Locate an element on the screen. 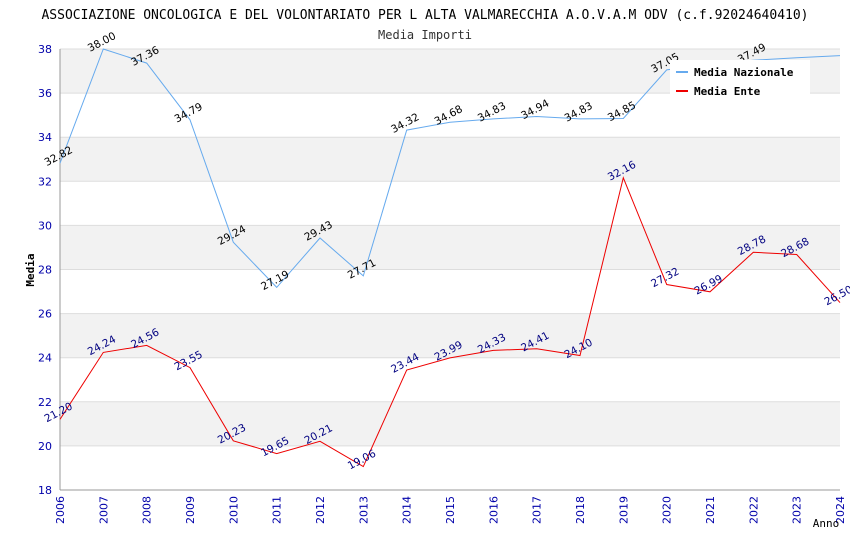  x-tick-label: 2009 is located at coordinates (190, 510).